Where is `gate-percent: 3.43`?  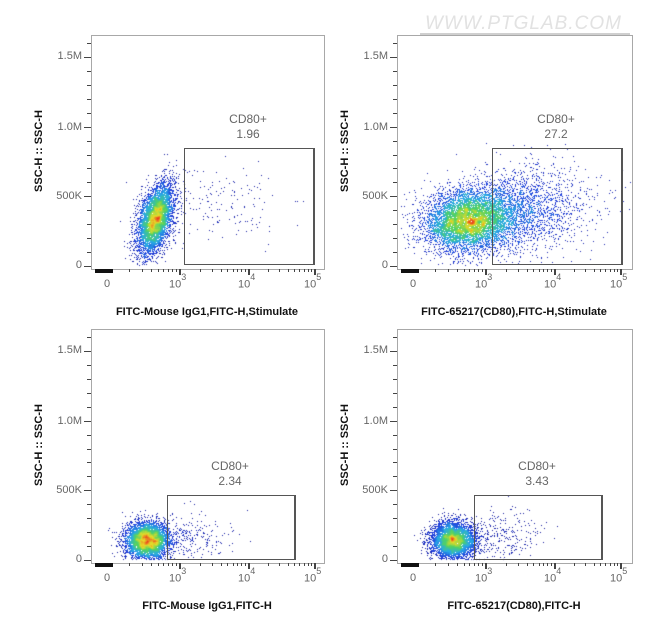
gate-percent: 3.43 is located at coordinates (537, 481).